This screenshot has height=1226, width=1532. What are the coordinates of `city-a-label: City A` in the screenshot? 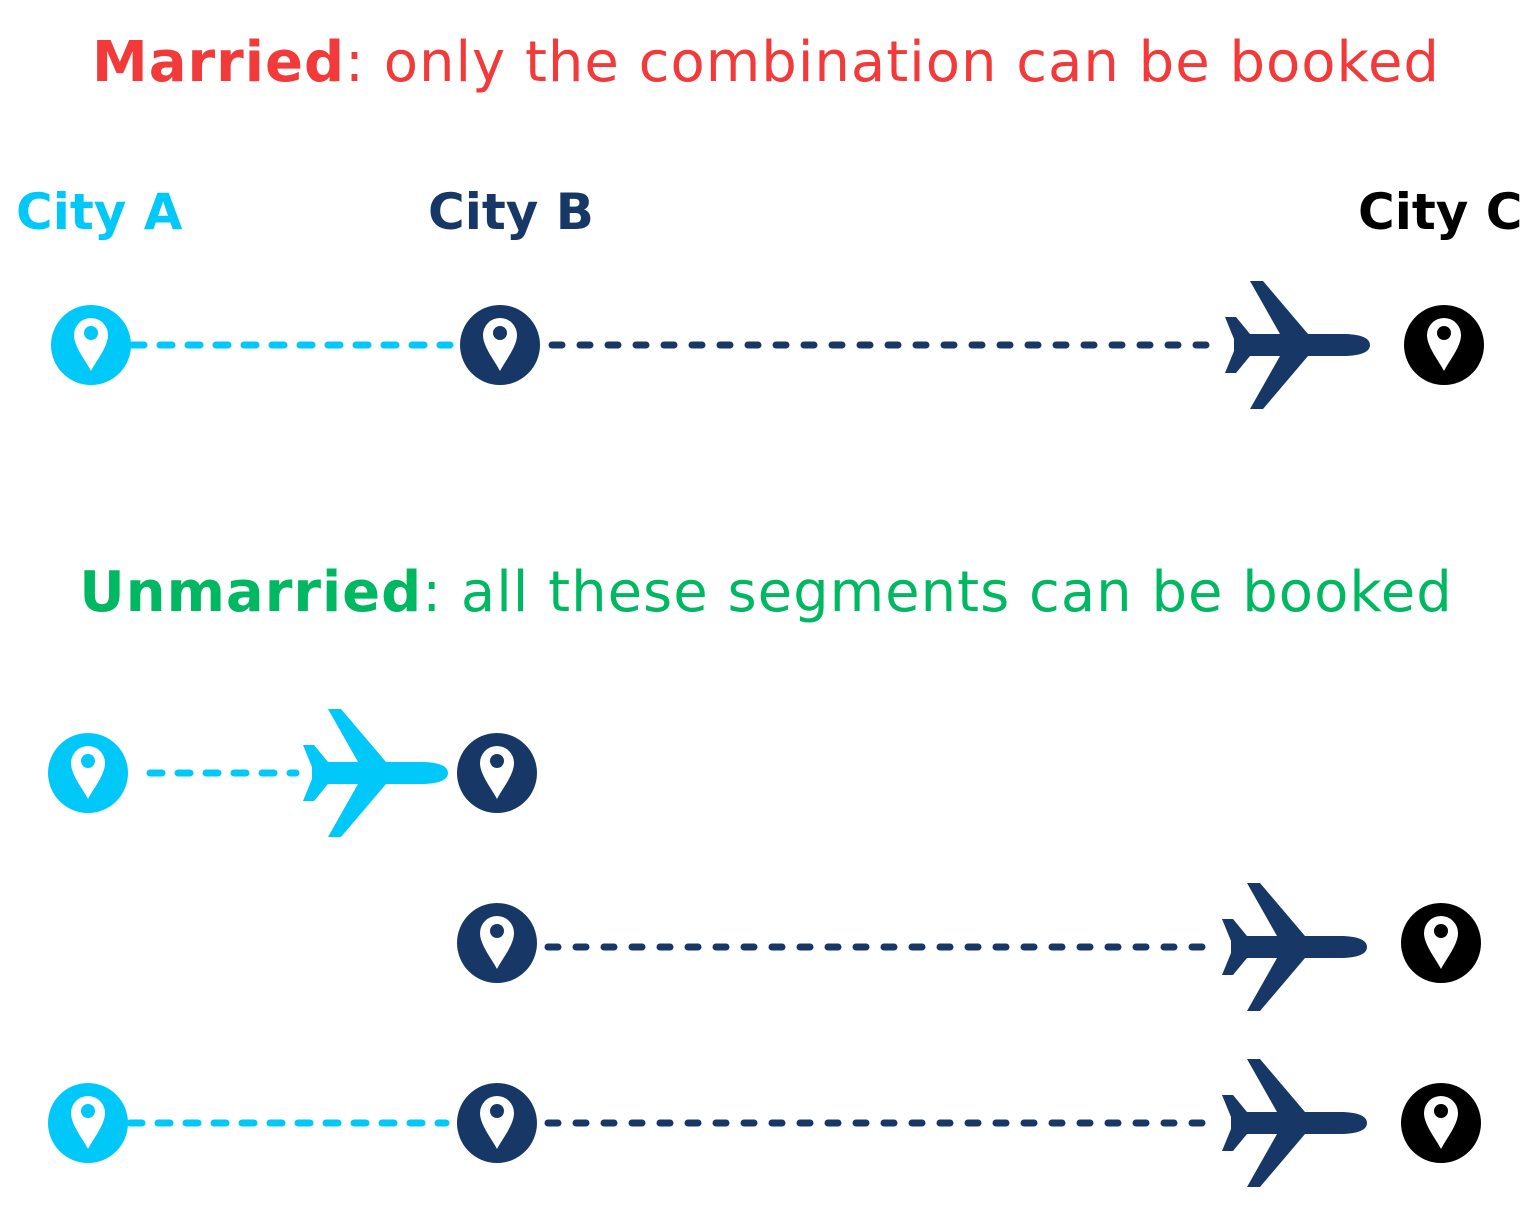 It's located at (99, 212).